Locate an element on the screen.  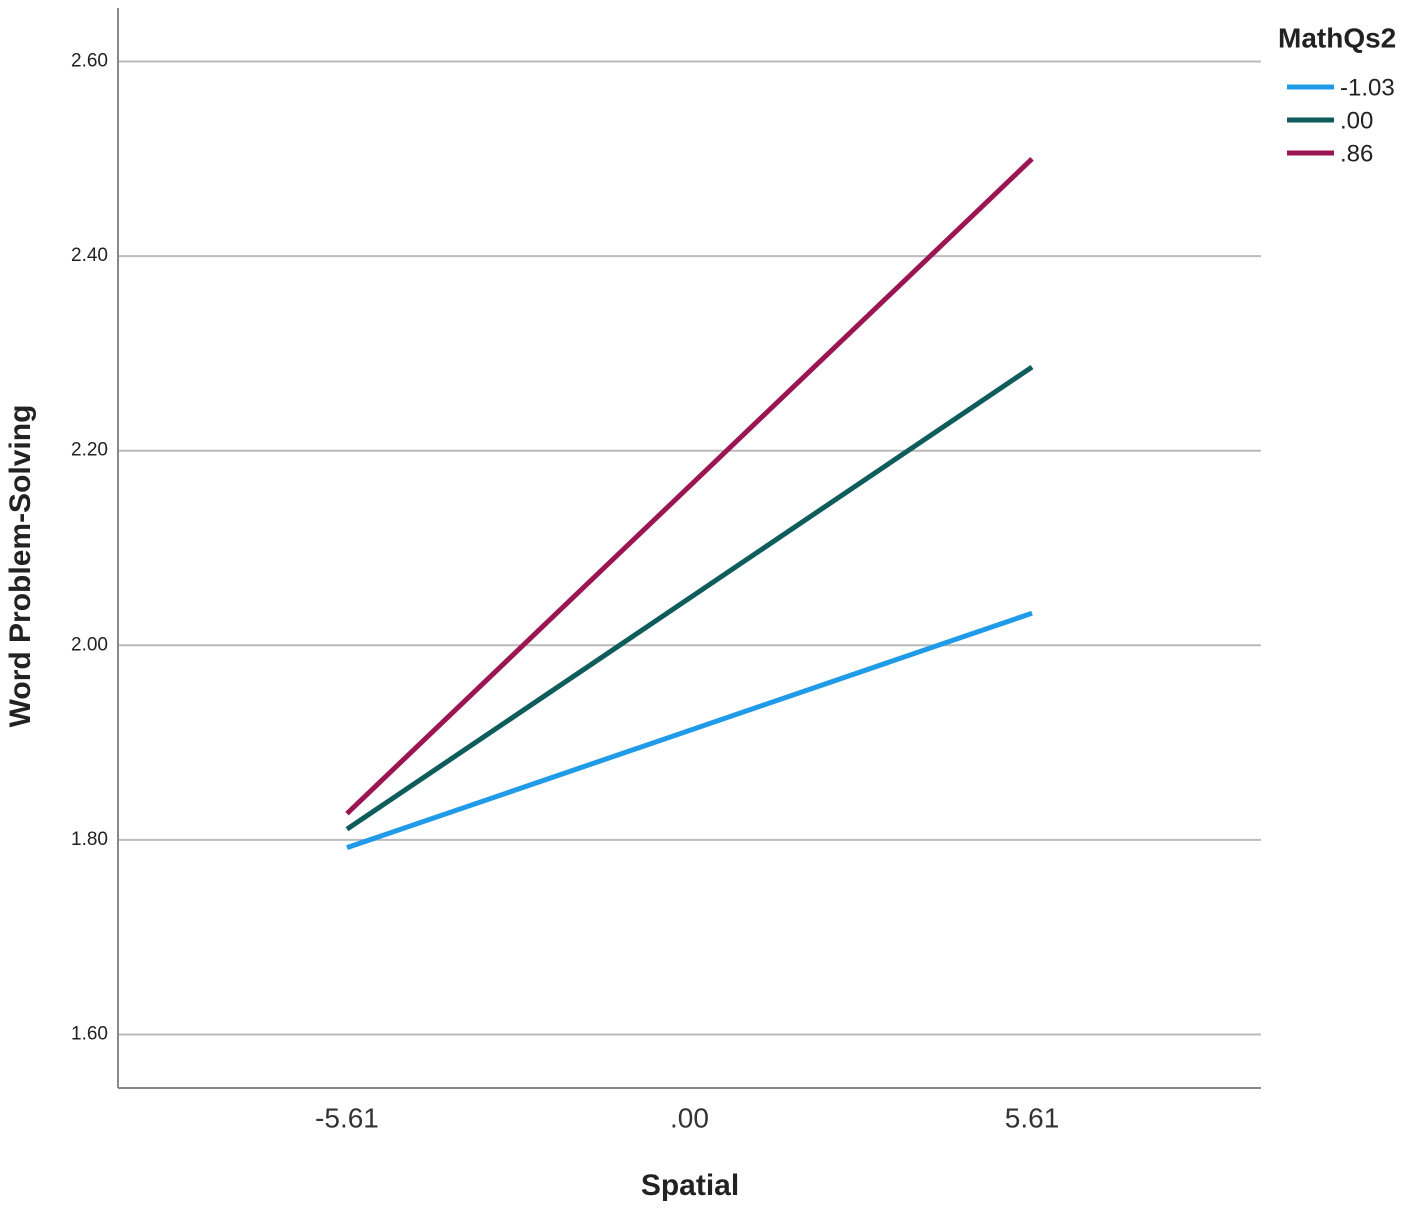
x-tick-label: 5.61 is located at coordinates (1032, 1117).